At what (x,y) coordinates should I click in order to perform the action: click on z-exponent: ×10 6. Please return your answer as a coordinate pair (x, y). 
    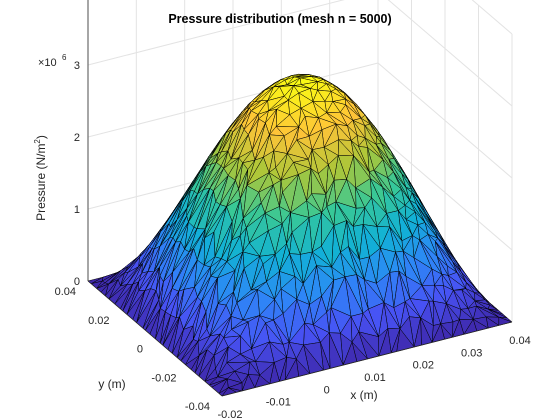
    Looking at the image, I should click on (52, 61).